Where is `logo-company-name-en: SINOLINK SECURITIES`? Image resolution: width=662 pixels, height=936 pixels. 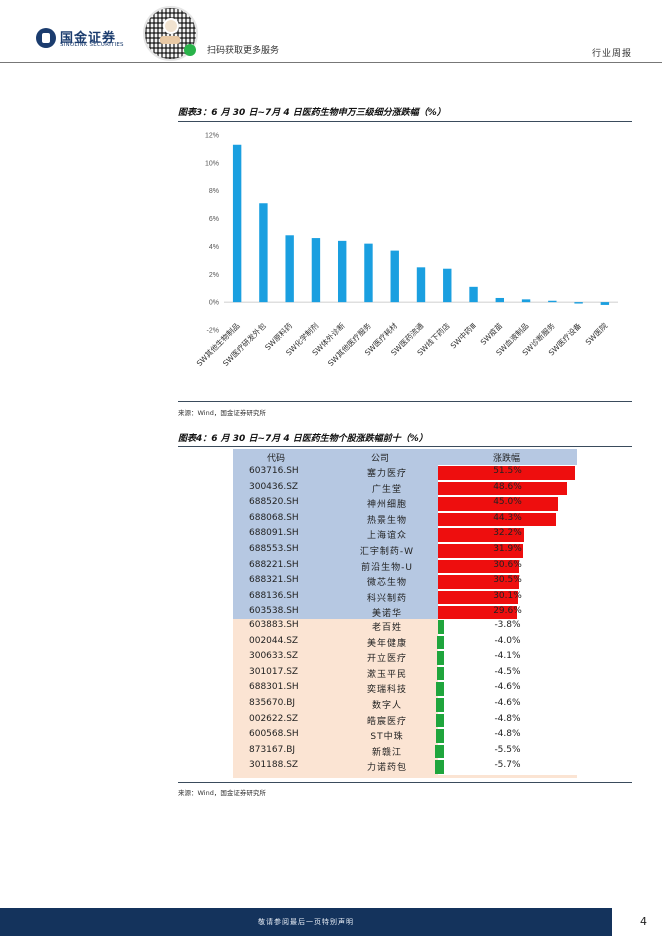 logo-company-name-en: SINOLINK SECURITIES is located at coordinates (92, 45).